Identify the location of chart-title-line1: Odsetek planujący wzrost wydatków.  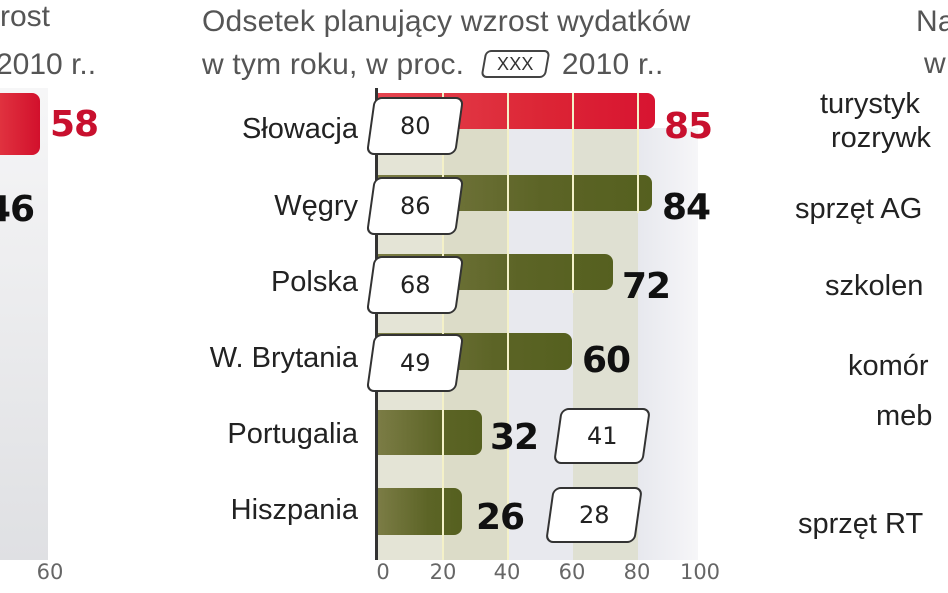
(446, 21).